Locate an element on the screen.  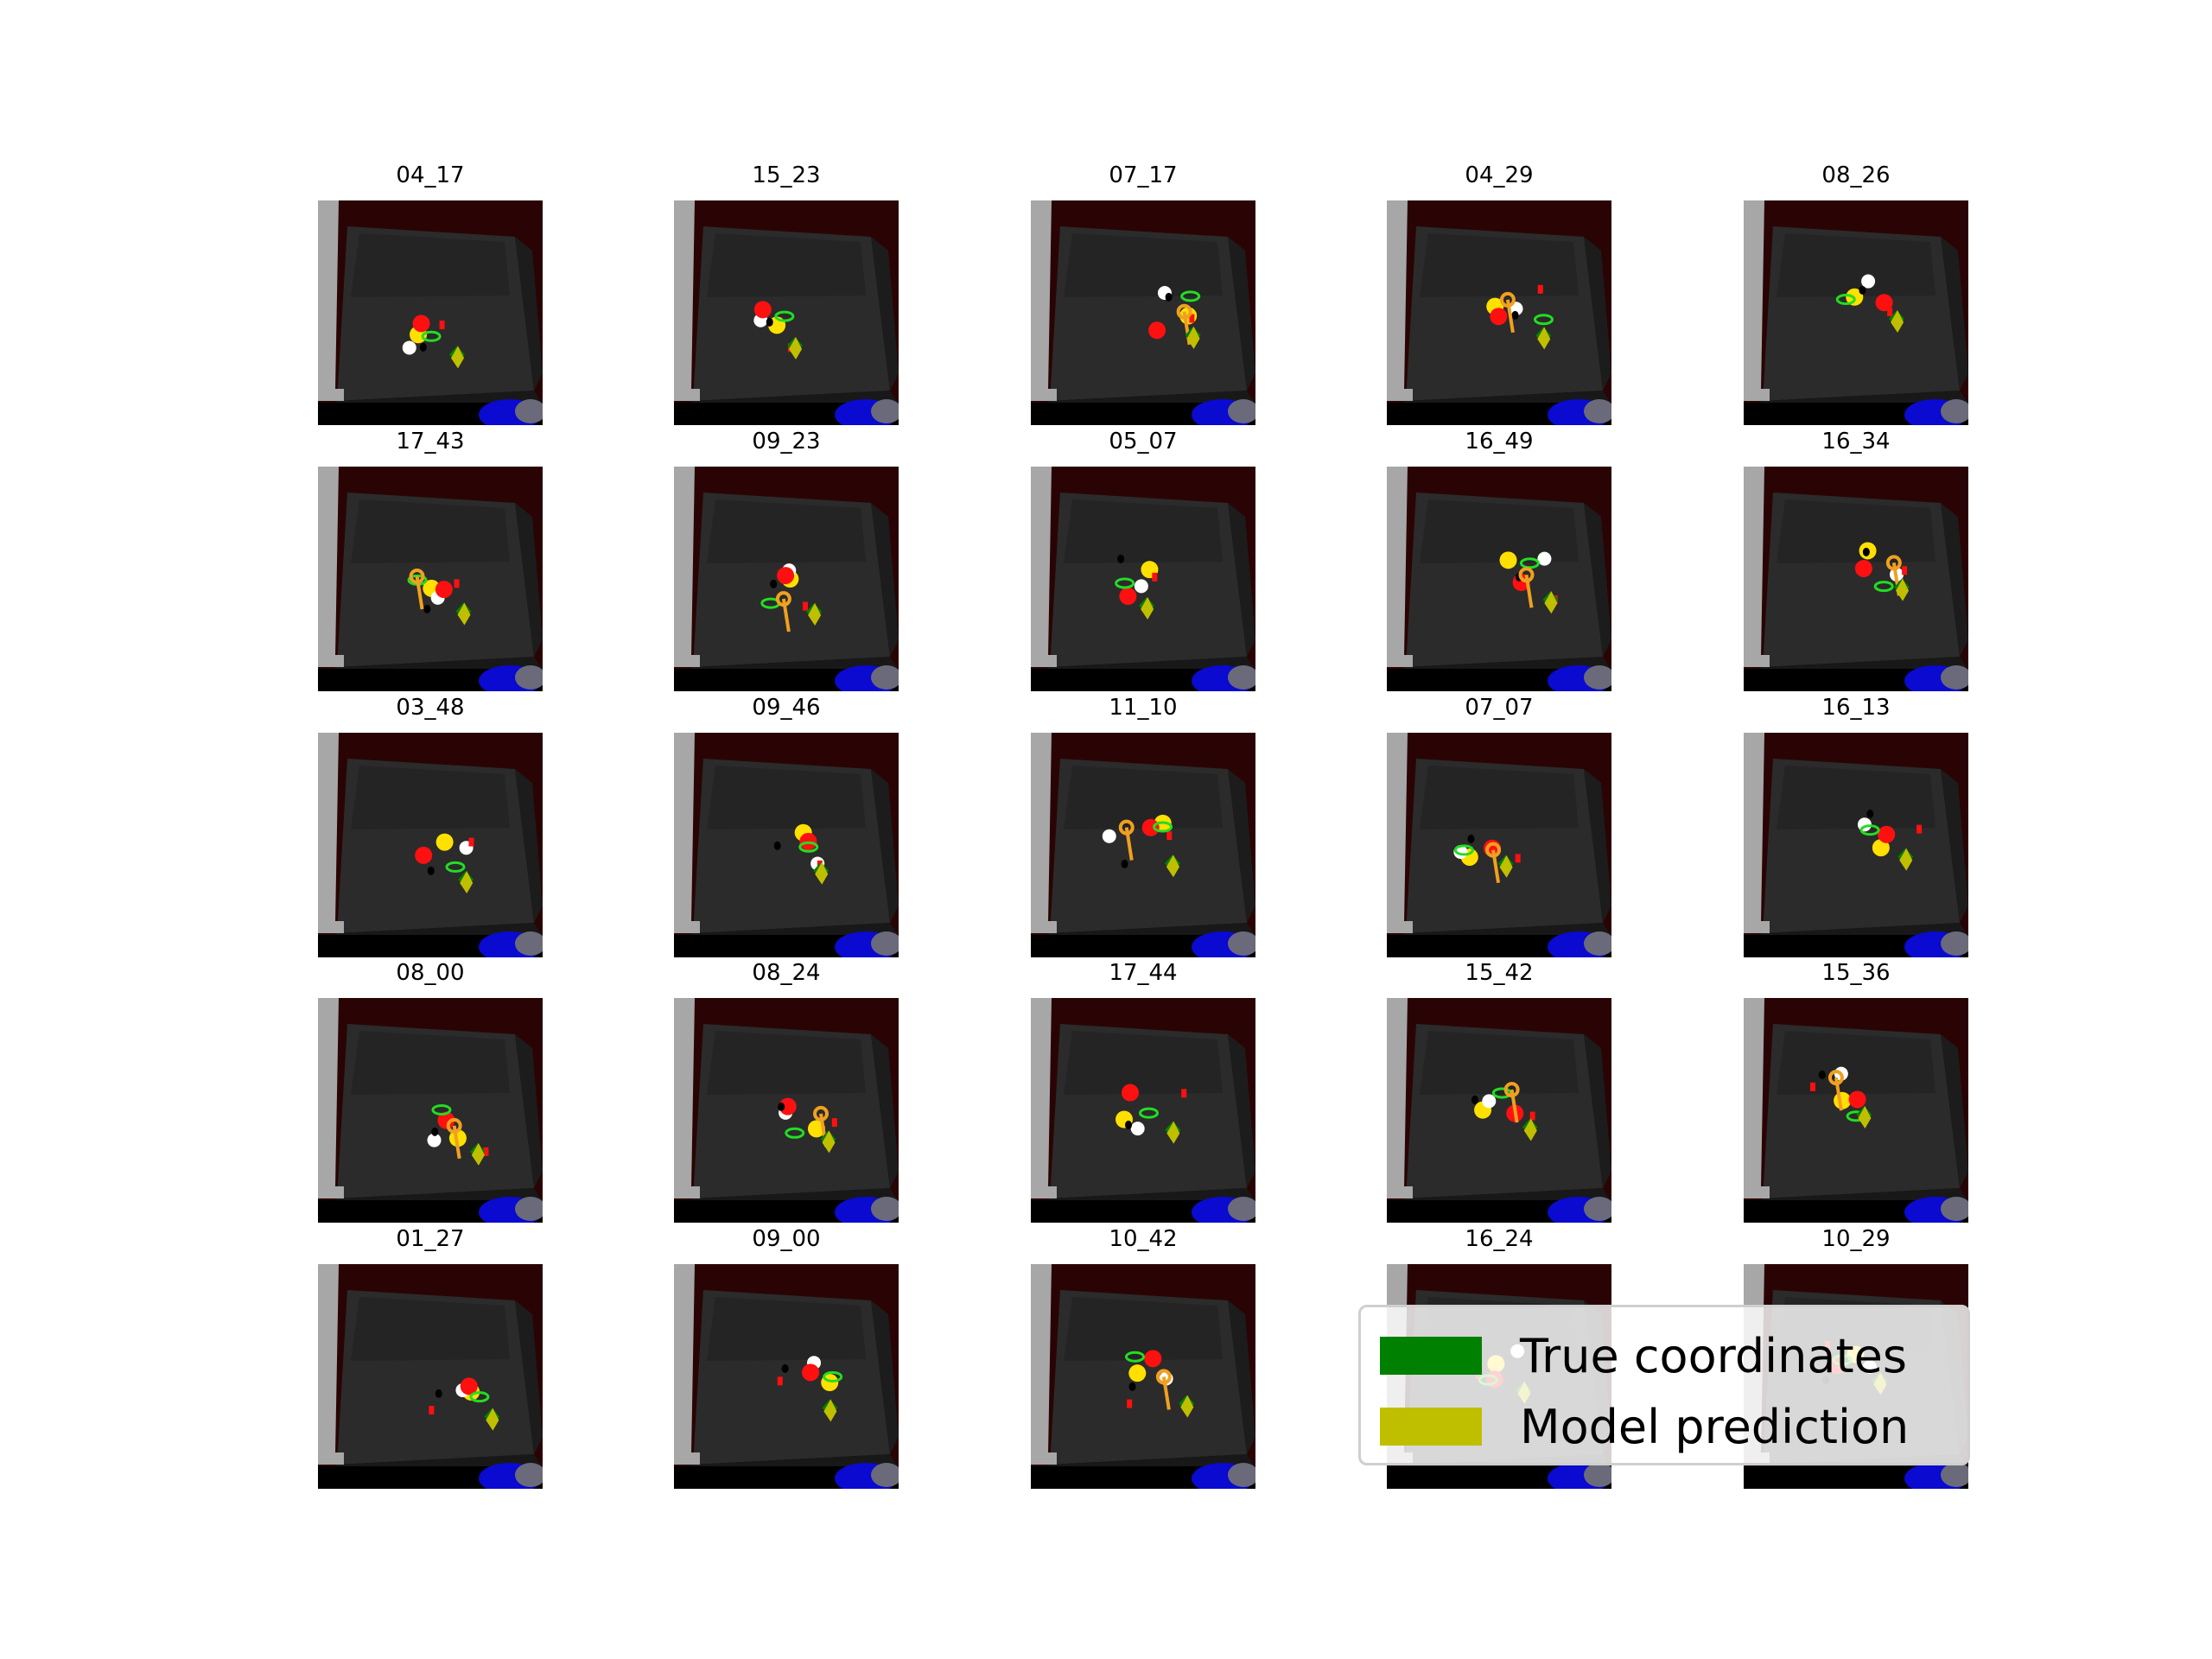
panel-title: 16_34 is located at coordinates (1856, 441).